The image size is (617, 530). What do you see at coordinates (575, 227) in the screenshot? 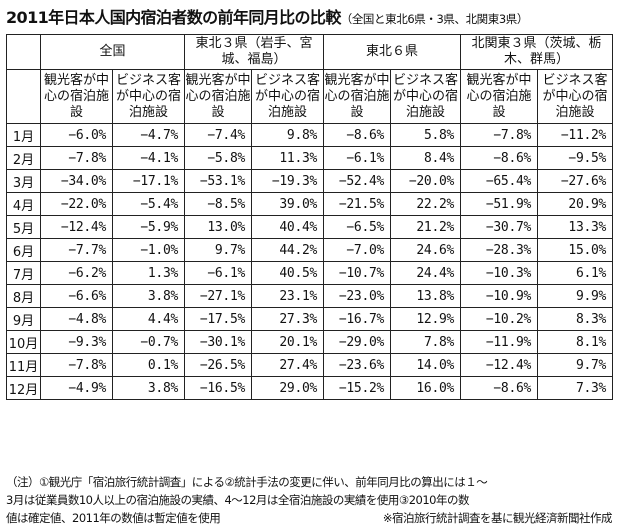
I see `value-cell: 13.3%` at bounding box center [575, 227].